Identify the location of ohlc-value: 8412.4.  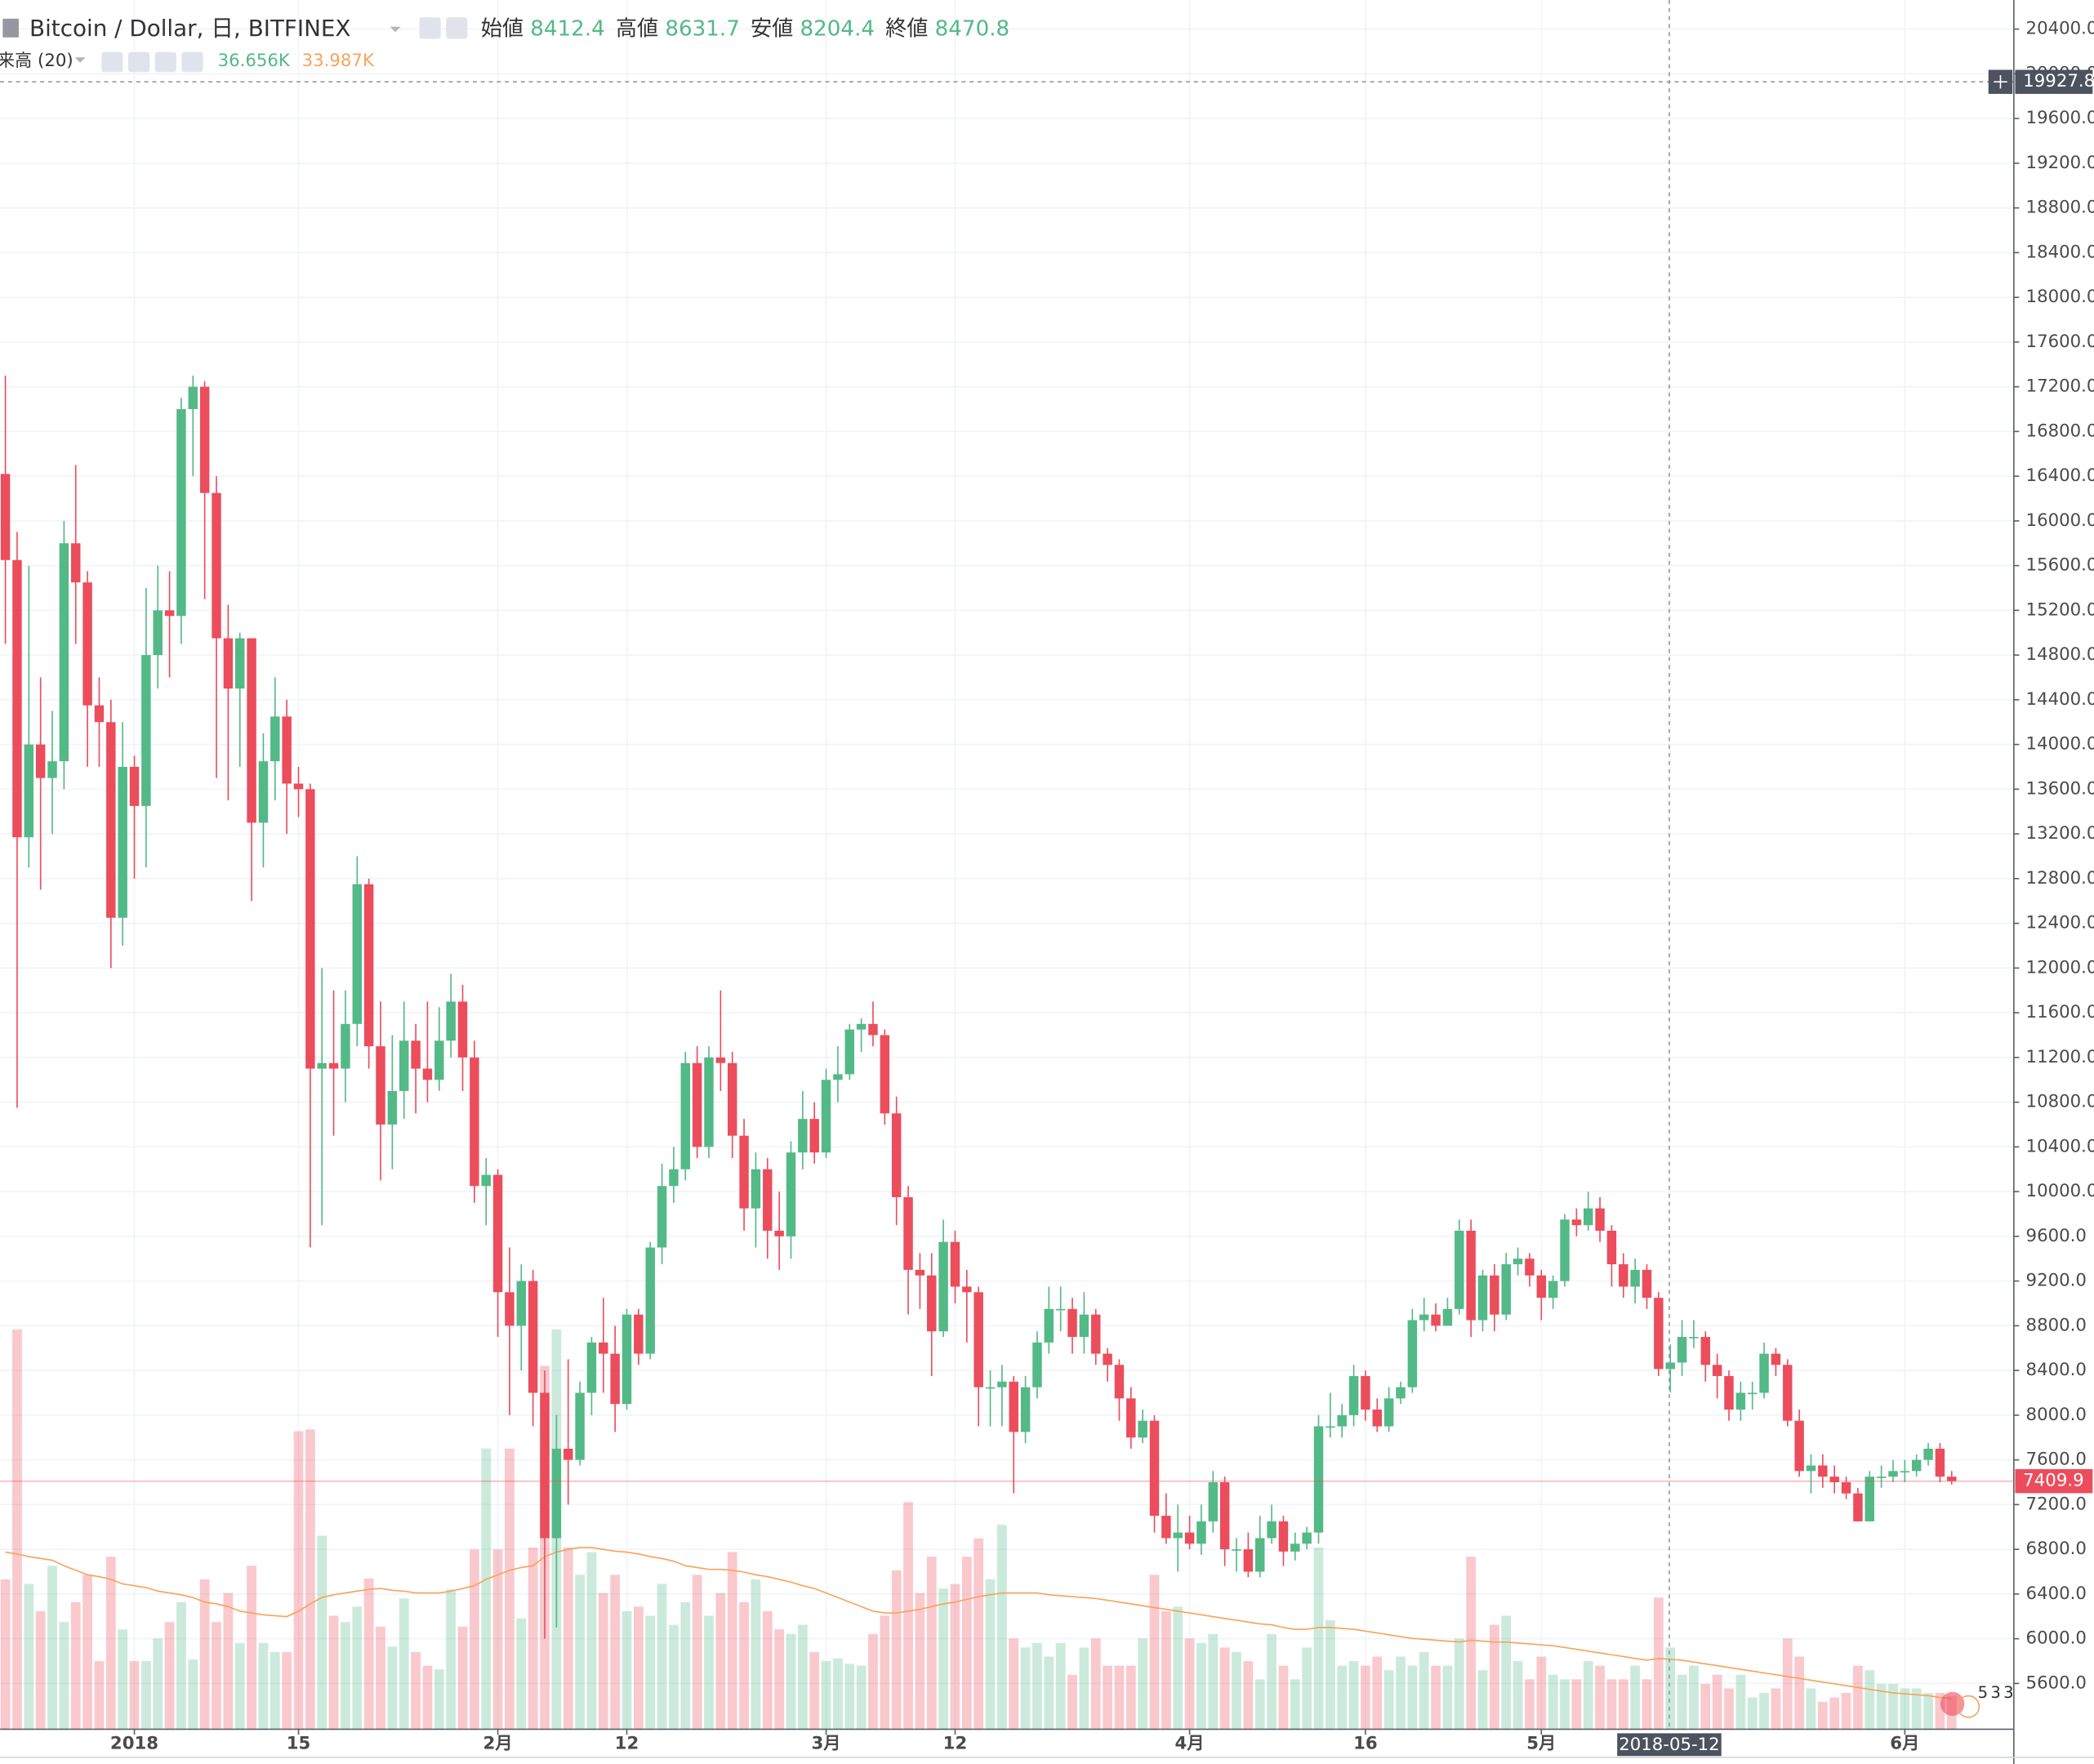
(567, 28).